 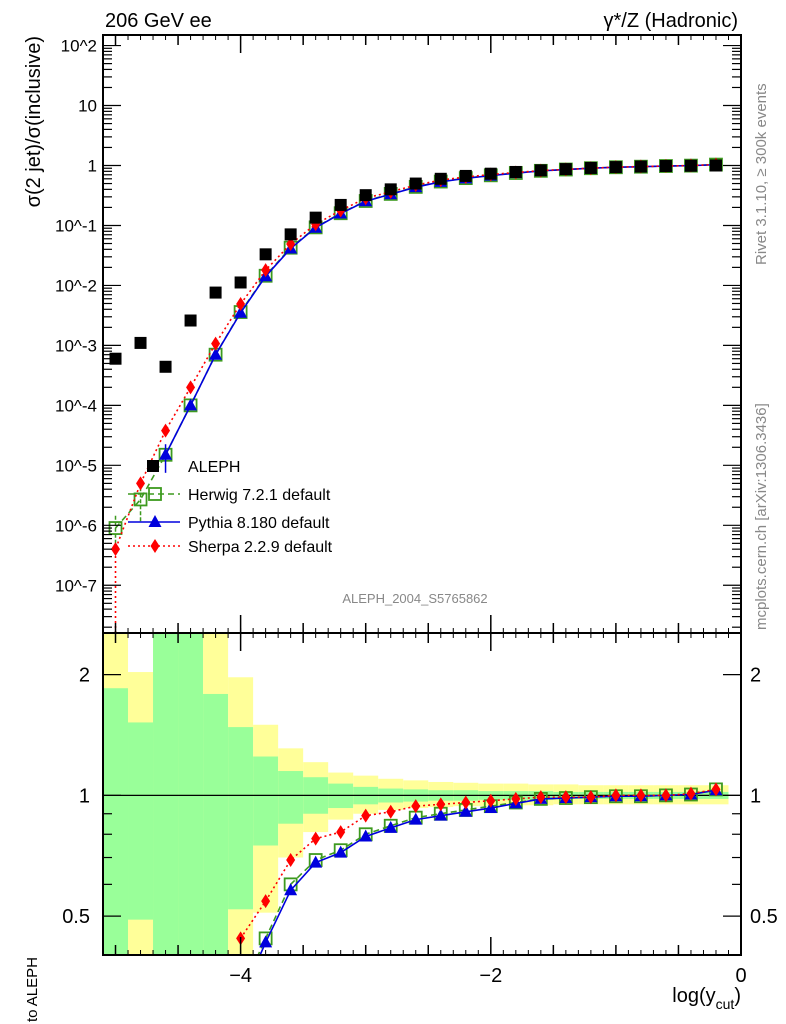 I want to click on y-tick-label: 10^-6, so click(x=76, y=525).